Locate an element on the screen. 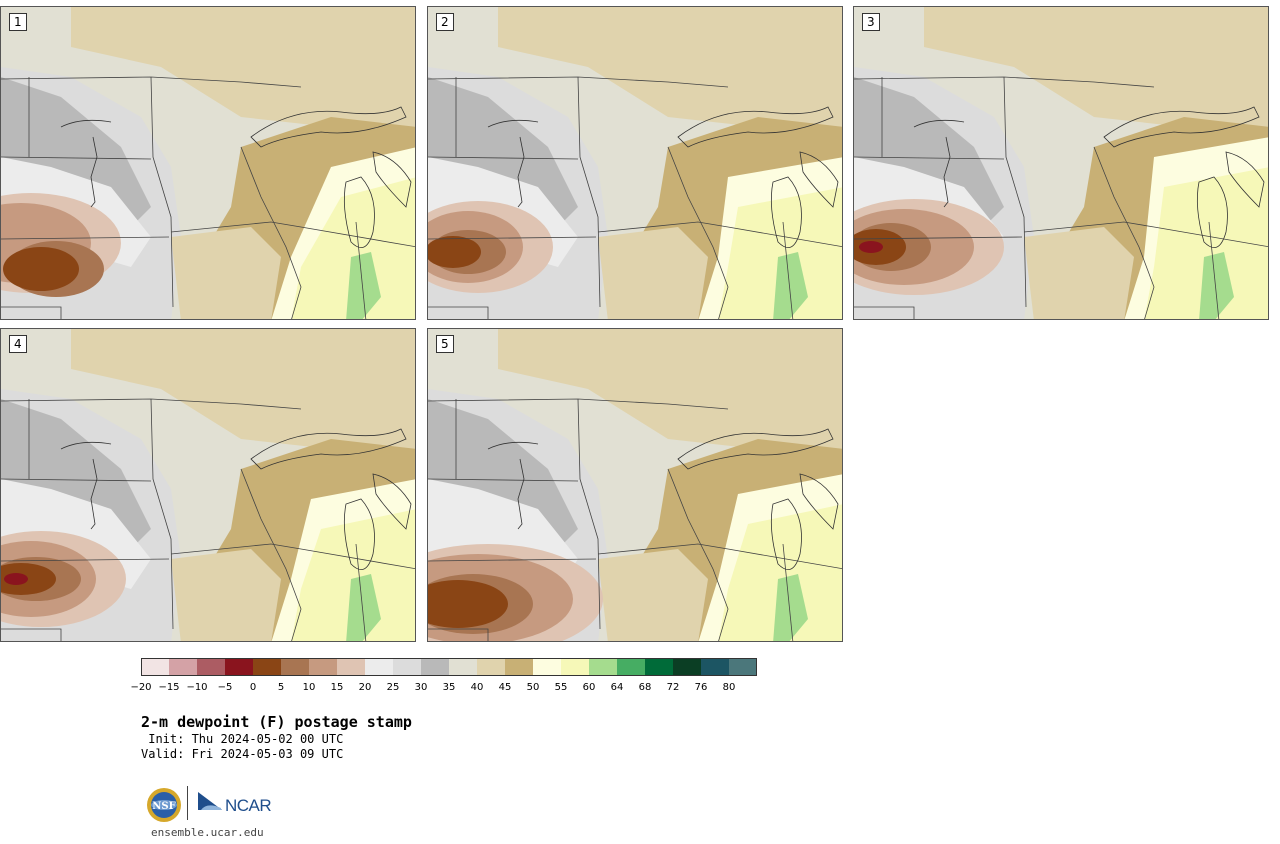 This screenshot has height=844, width=1280. color-scale-bar is located at coordinates (449, 667).